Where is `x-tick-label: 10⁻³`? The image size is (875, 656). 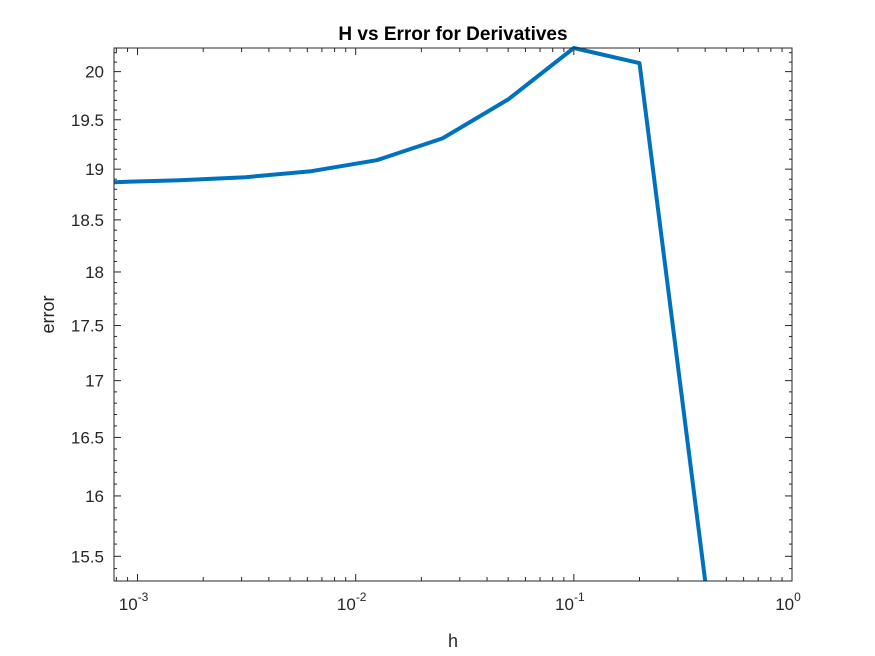 x-tick-label: 10⁻³ is located at coordinates (134, 602).